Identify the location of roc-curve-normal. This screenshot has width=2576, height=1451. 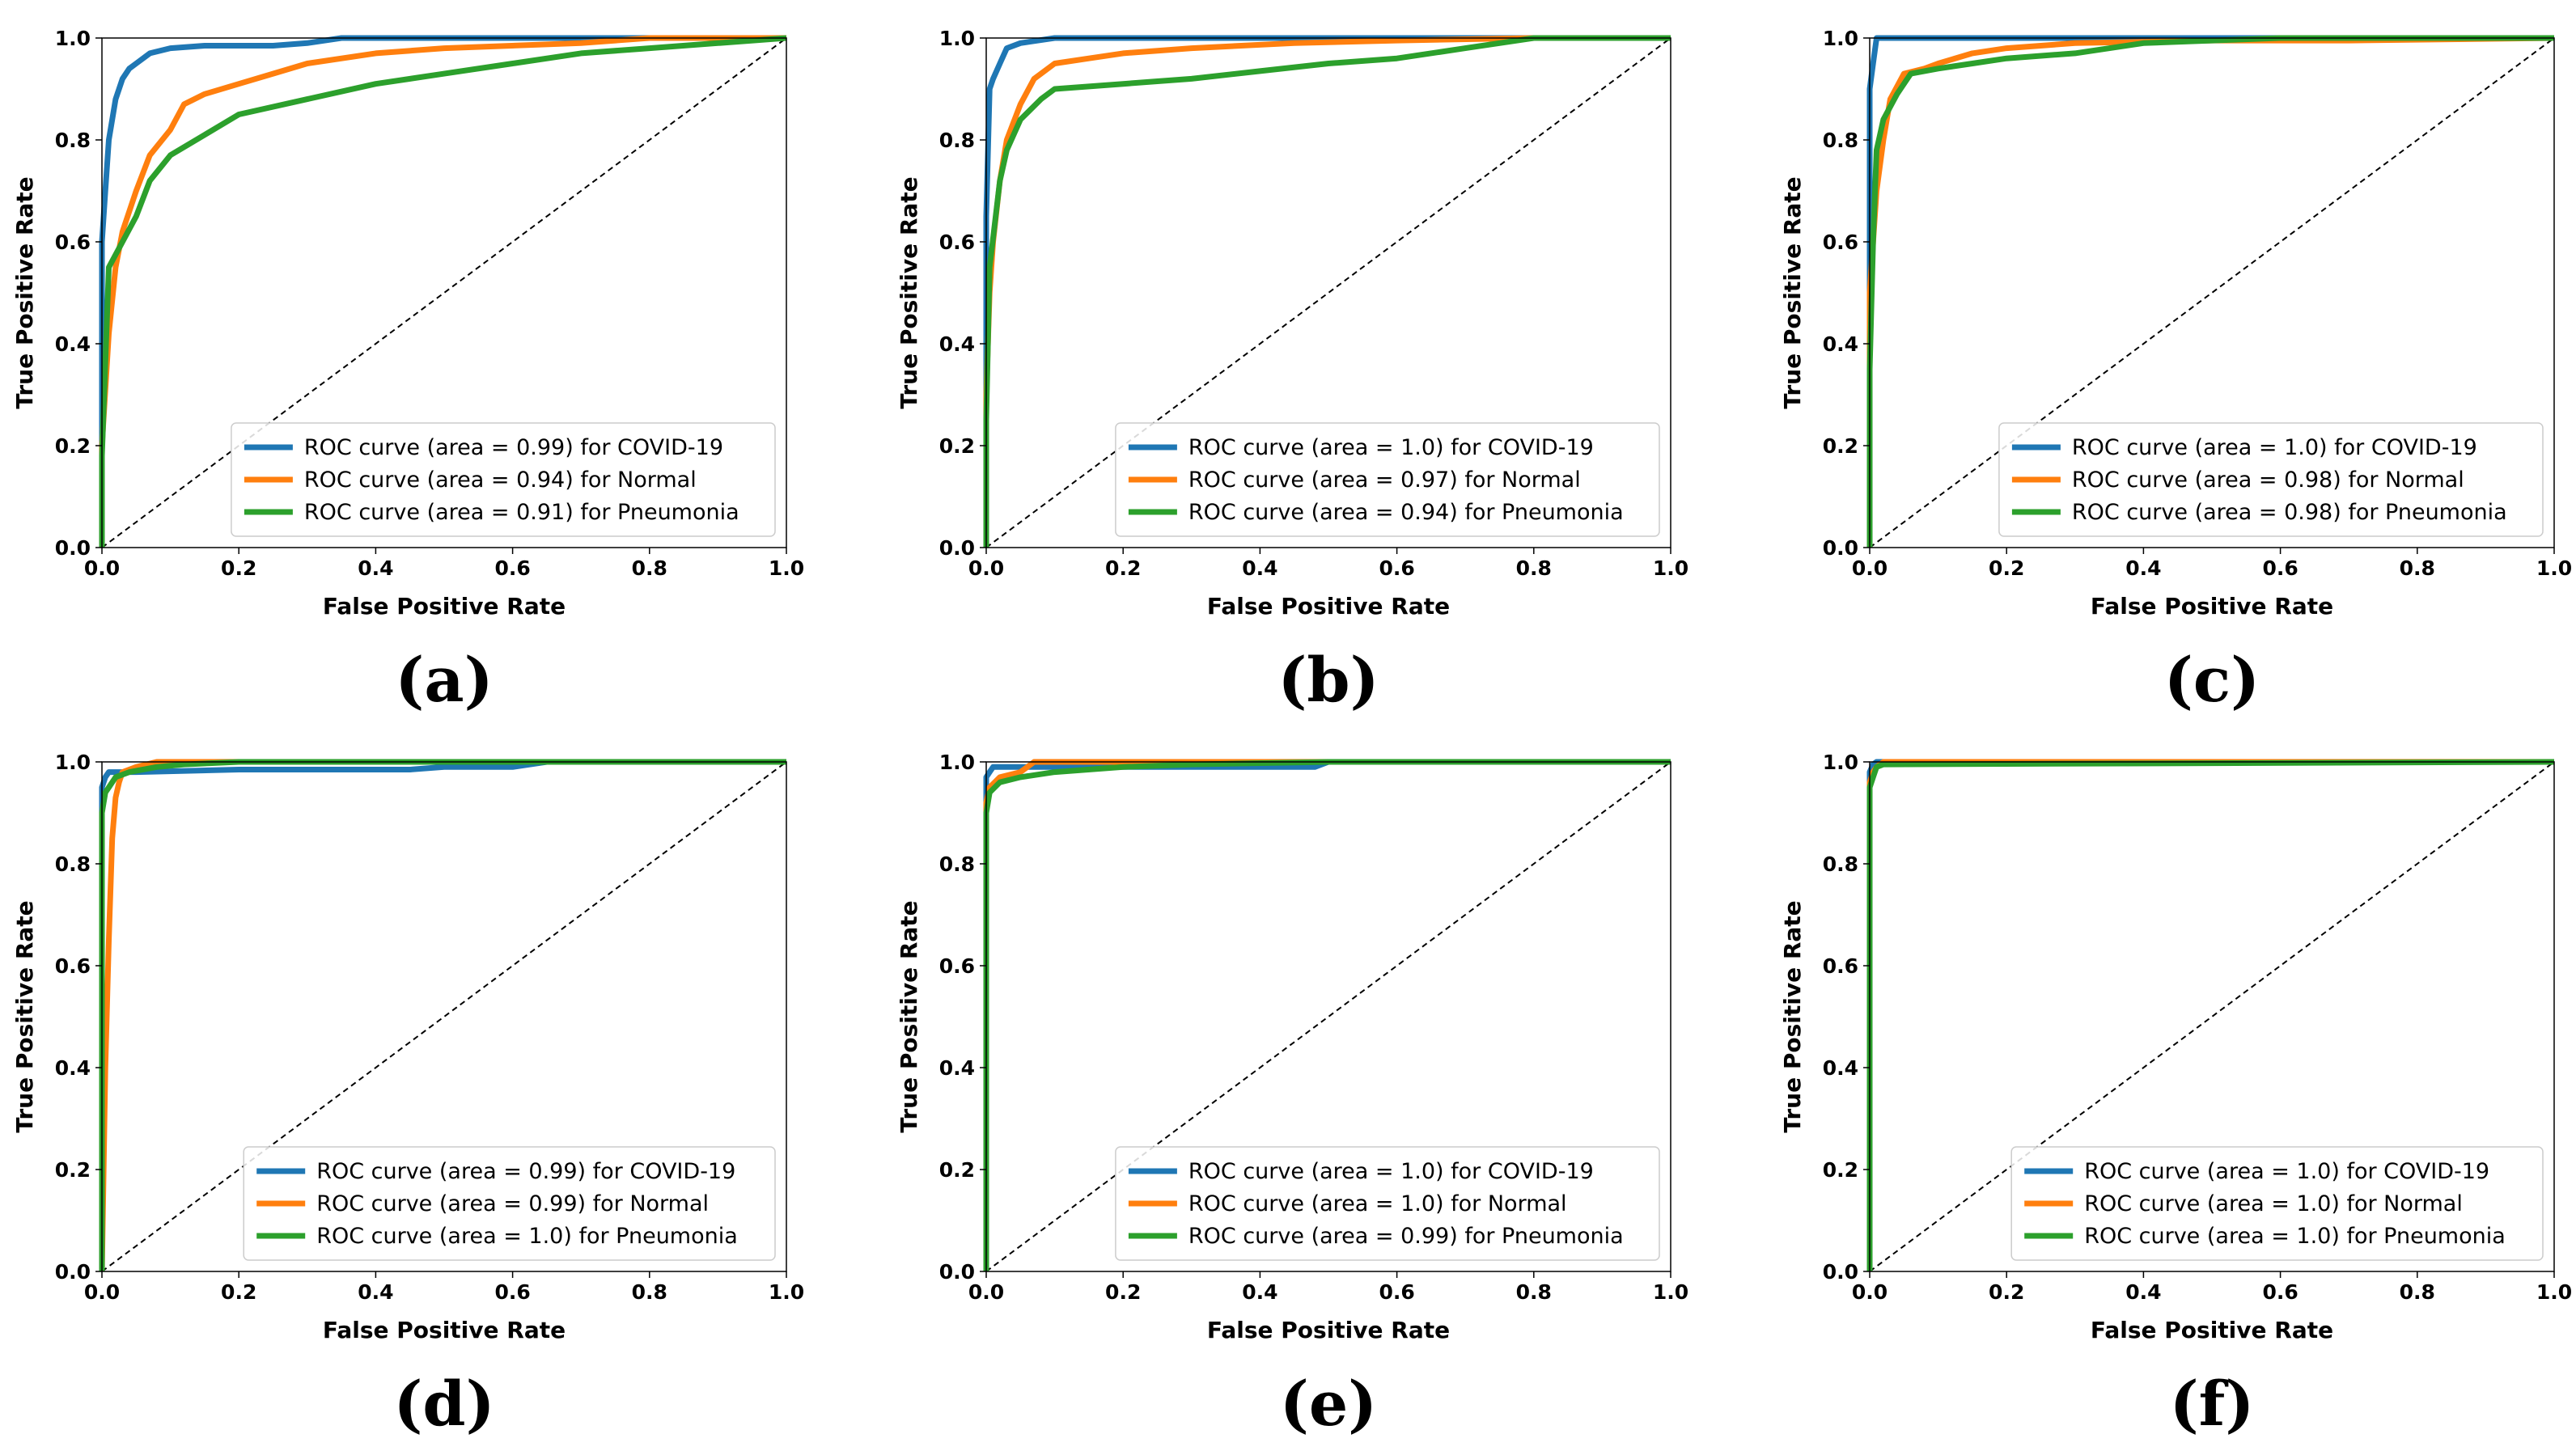
(442, 291).